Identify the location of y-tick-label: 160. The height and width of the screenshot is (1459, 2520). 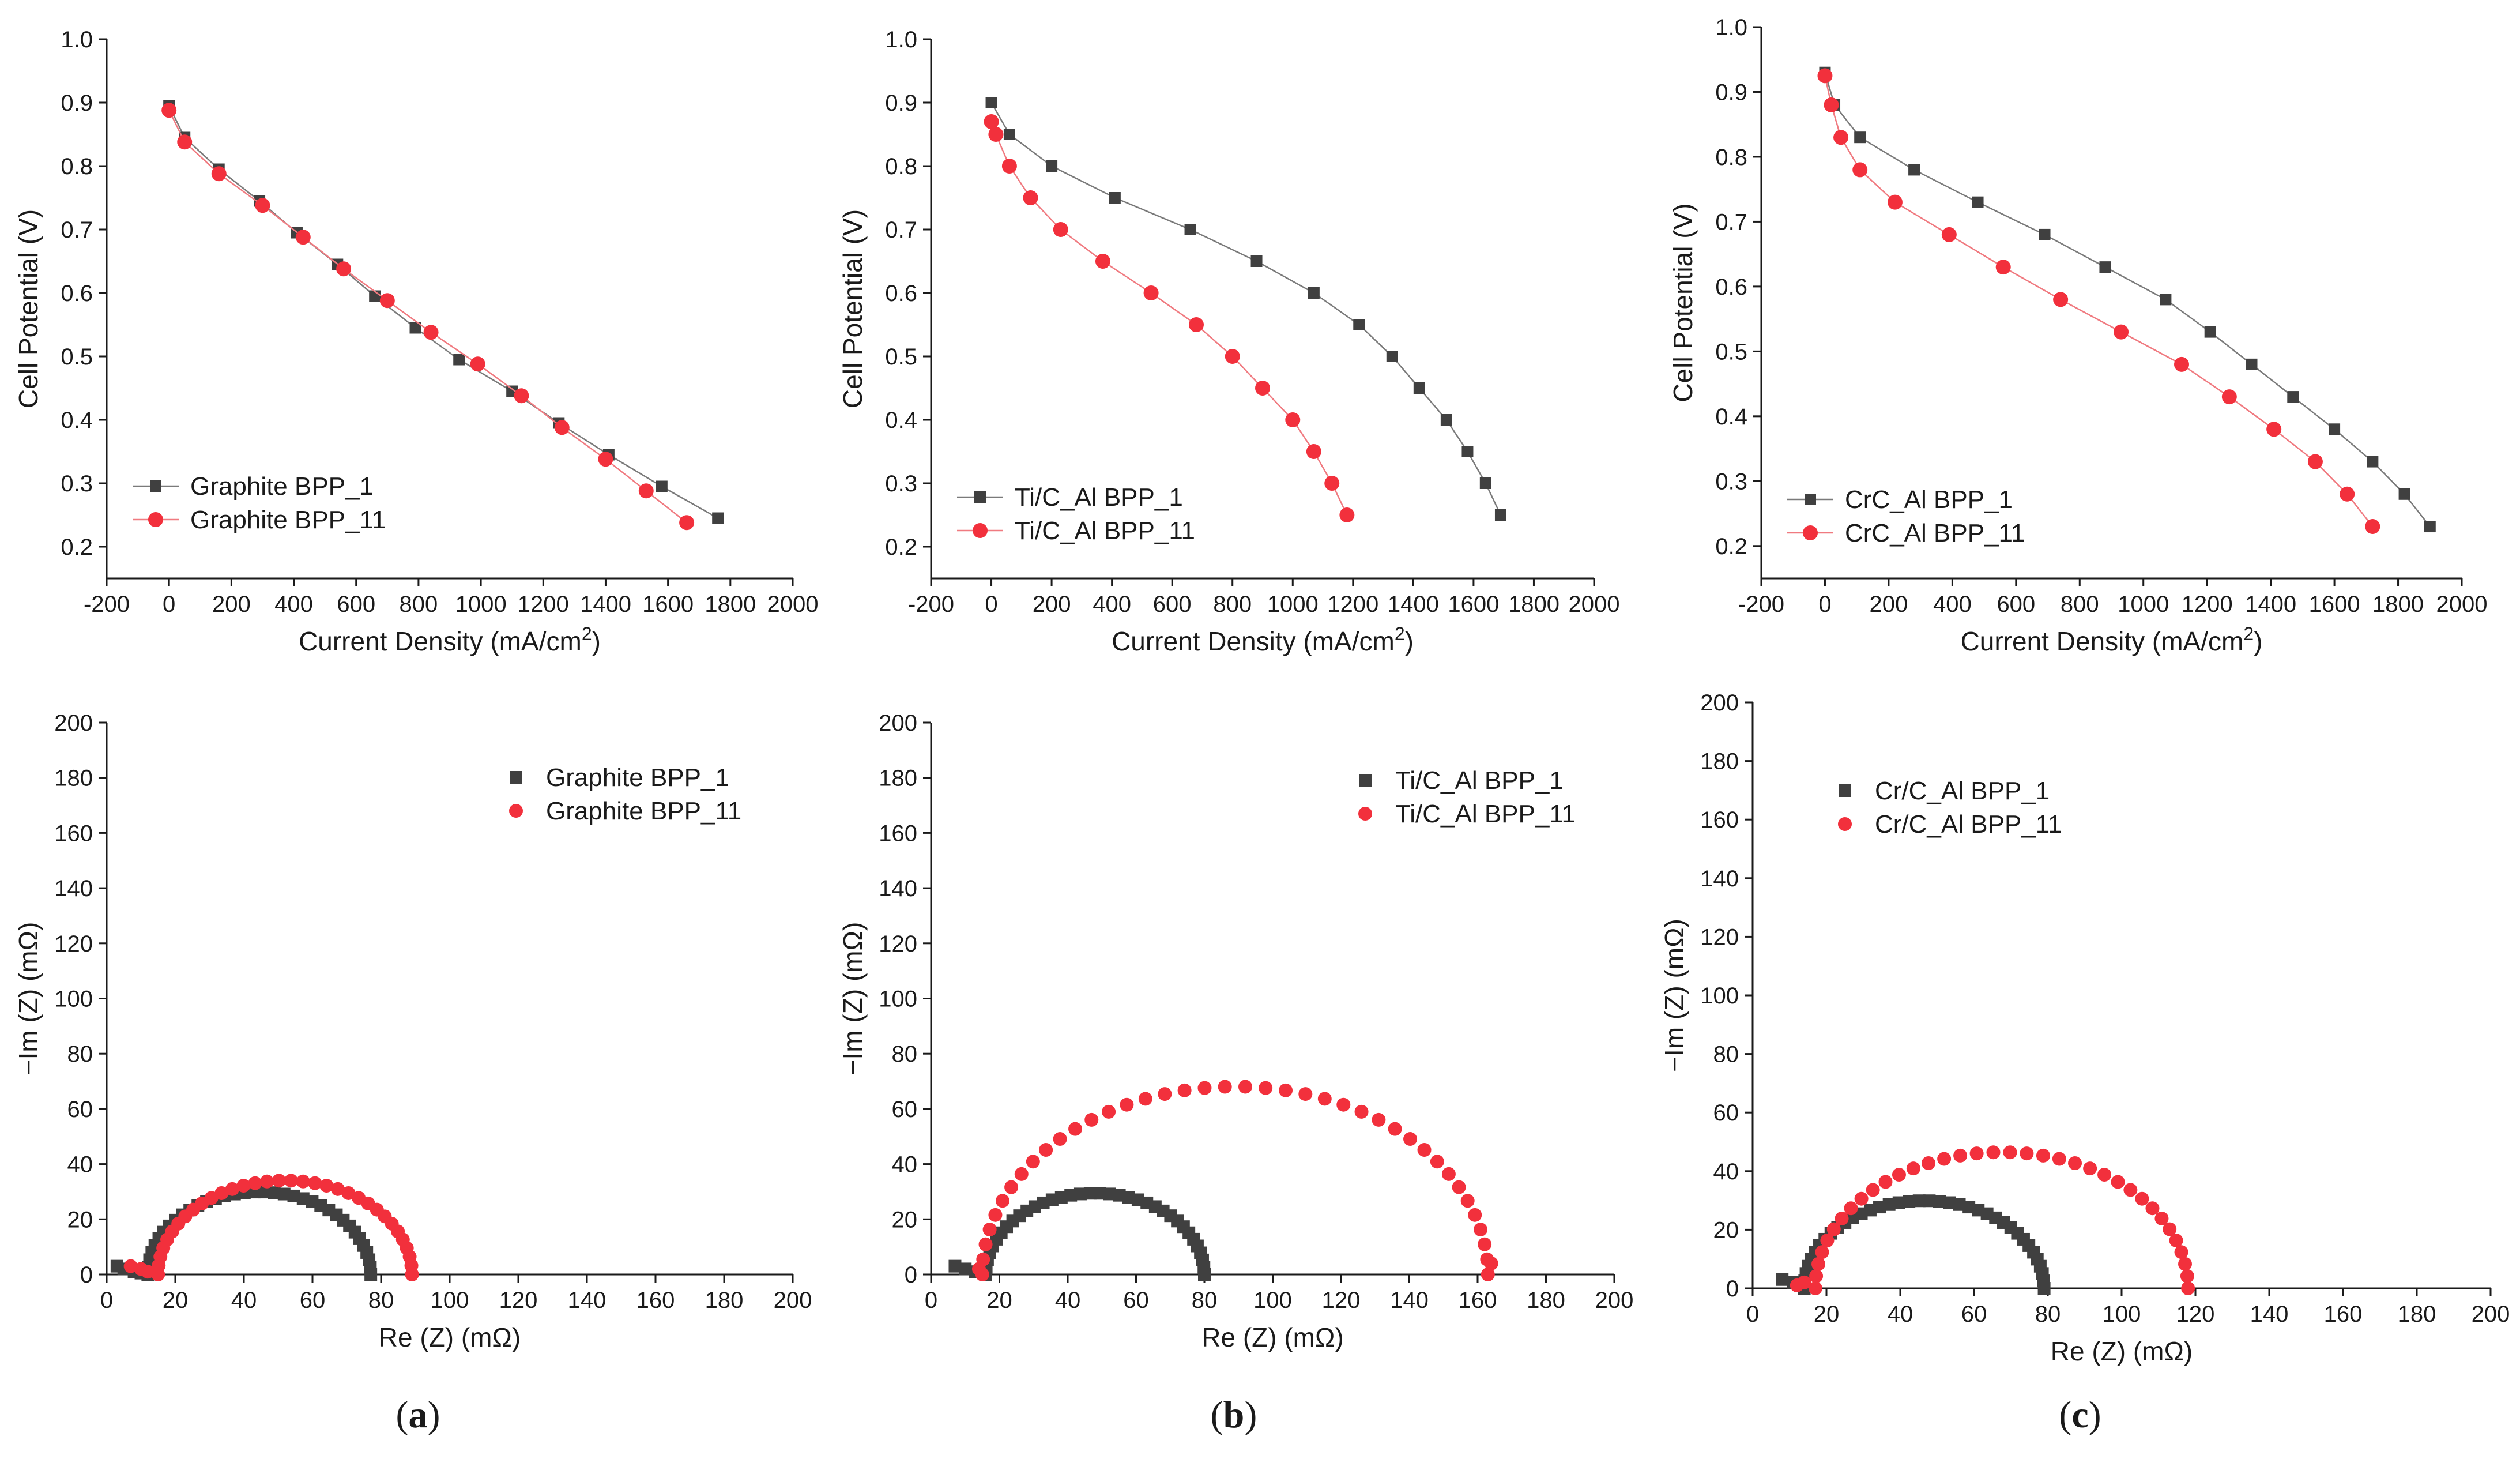
(898, 833).